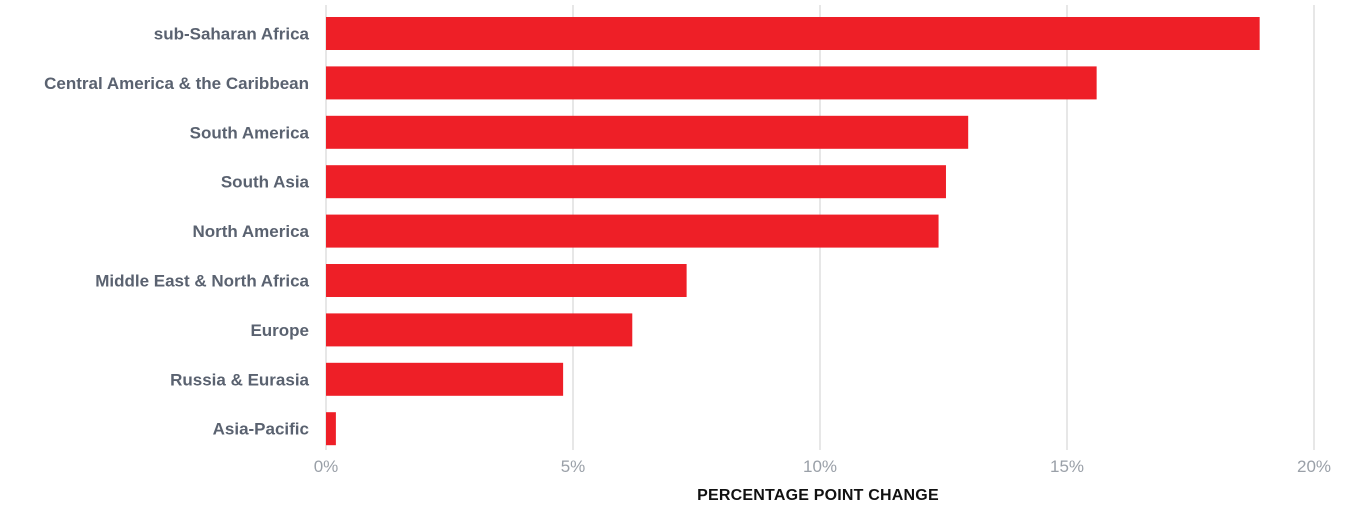 The width and height of the screenshot is (1352, 509). I want to click on bar-north-america, so click(632, 231).